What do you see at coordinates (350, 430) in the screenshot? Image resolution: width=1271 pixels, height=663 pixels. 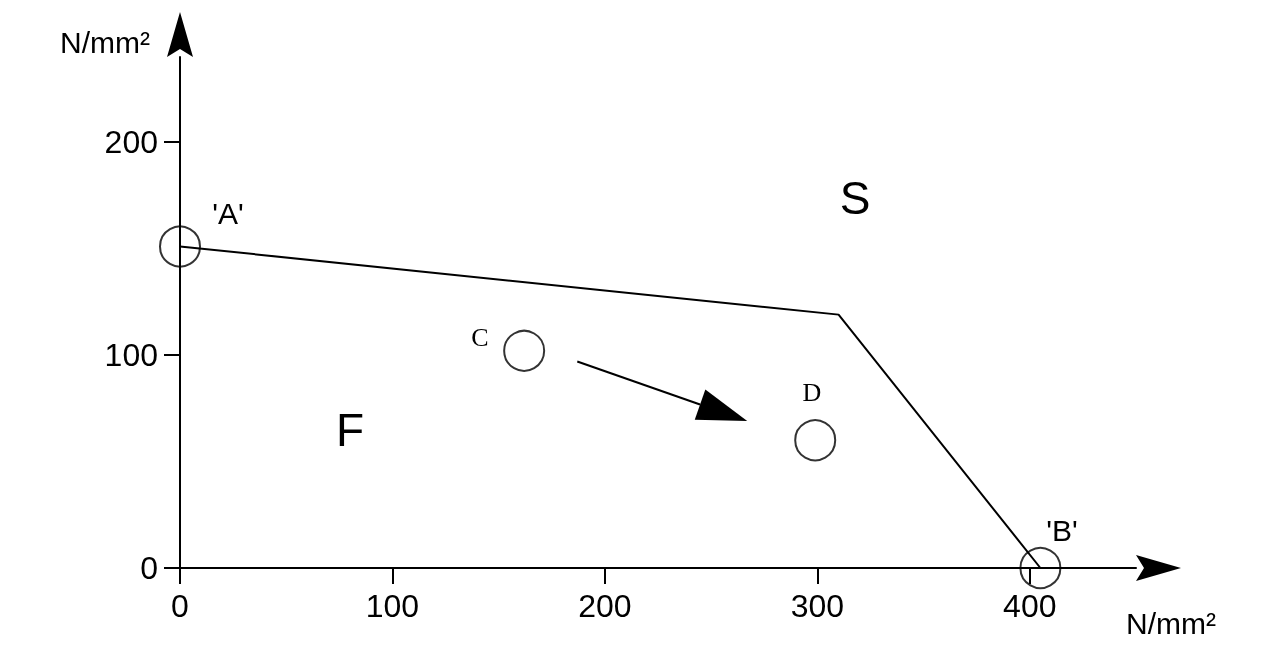 I see `annotation: F` at bounding box center [350, 430].